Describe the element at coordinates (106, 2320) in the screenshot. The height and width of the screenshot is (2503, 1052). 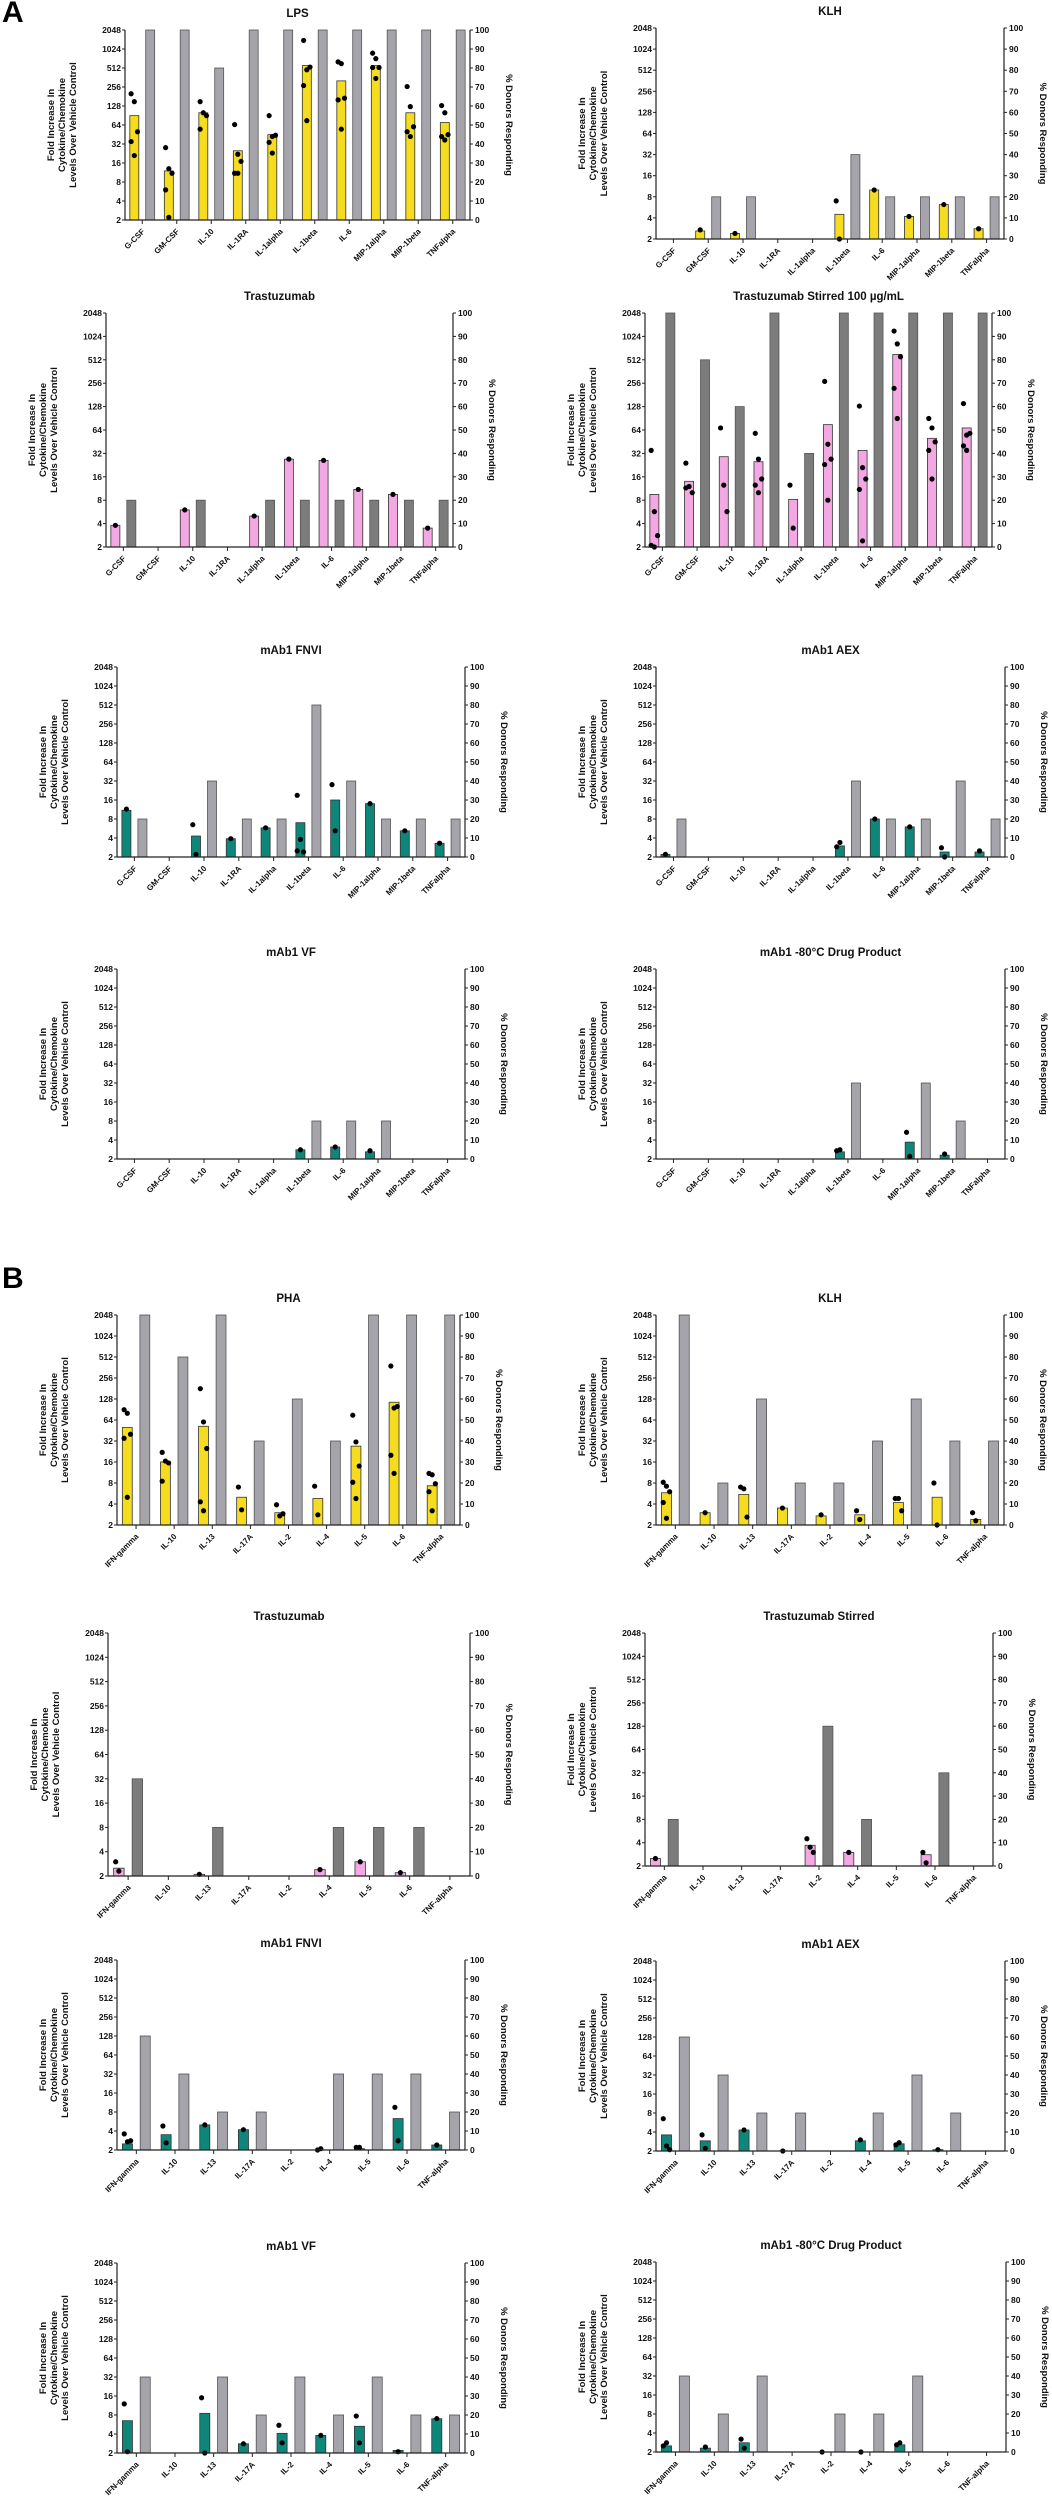
I see `left-tick-label: 256` at that location.